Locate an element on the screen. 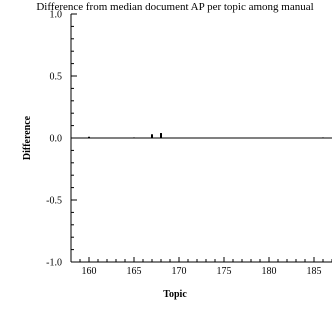 The width and height of the screenshot is (332, 326). x-tick-label: 185 is located at coordinates (314, 271).